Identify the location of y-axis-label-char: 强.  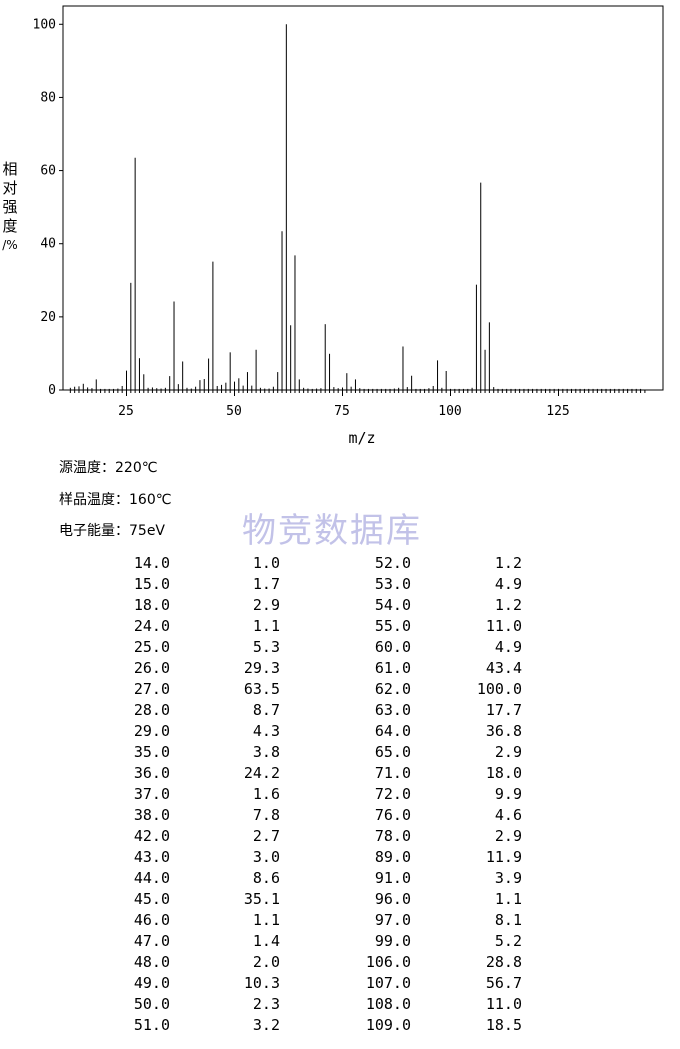
(10, 207).